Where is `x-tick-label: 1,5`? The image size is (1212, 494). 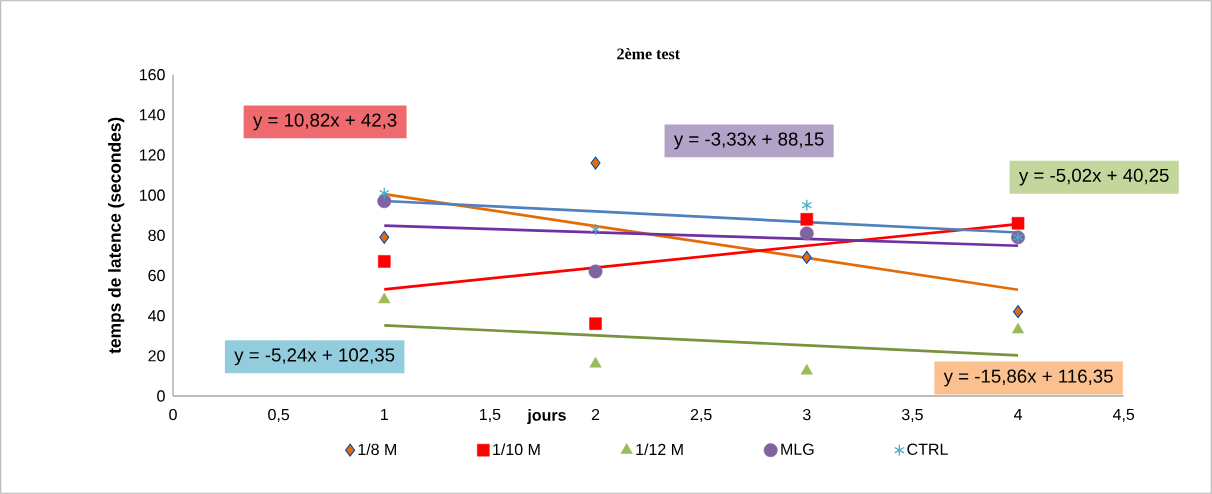
x-tick-label: 1,5 is located at coordinates (490, 415).